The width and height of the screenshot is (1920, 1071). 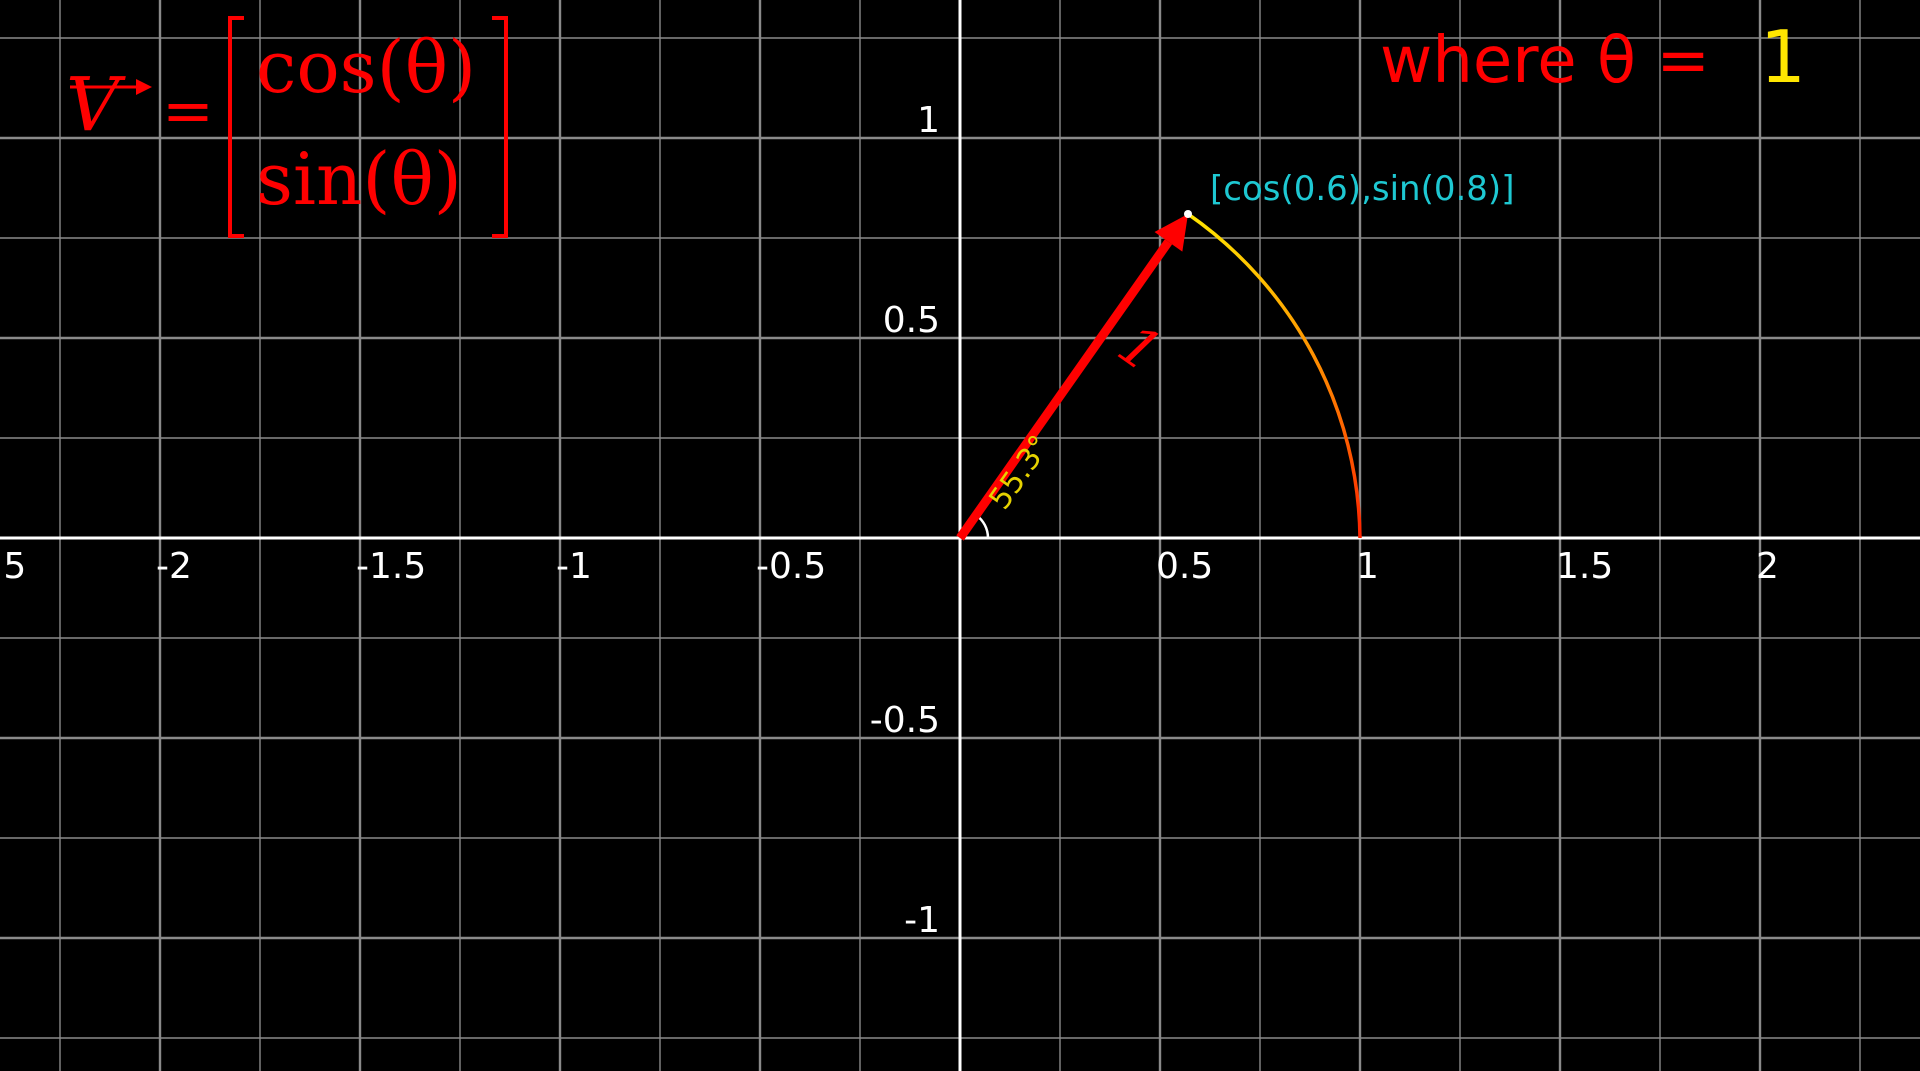 What do you see at coordinates (1064, 390) in the screenshot?
I see `vector-arrow` at bounding box center [1064, 390].